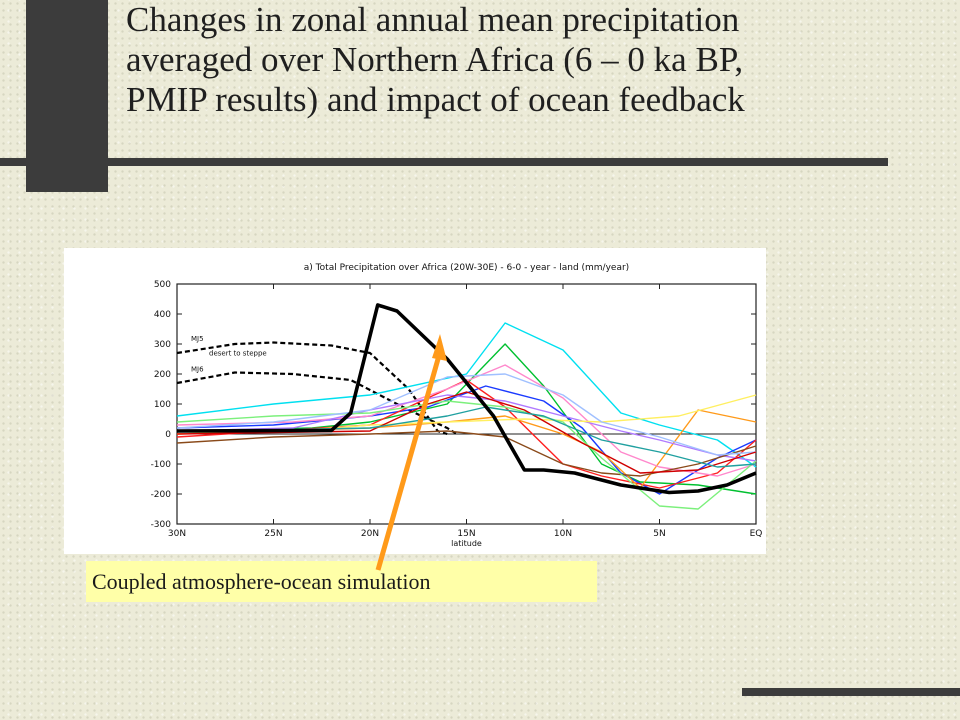  Describe the element at coordinates (341, 581) in the screenshot. I see `caption-box: Coupled atmosphere-ocean simulation` at that location.